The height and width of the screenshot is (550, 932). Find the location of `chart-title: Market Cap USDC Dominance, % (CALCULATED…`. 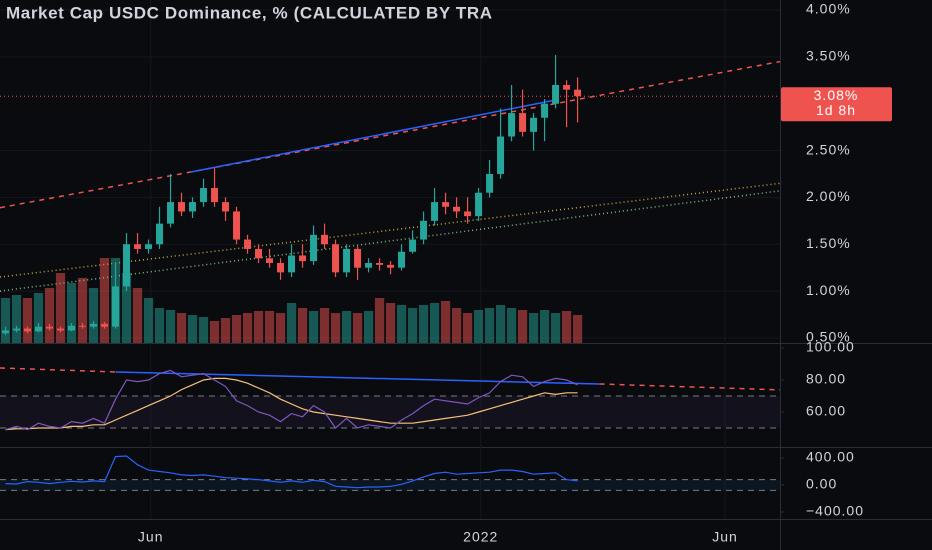

chart-title: Market Cap USDC Dominance, % (CALCULATED… is located at coordinates (249, 12).